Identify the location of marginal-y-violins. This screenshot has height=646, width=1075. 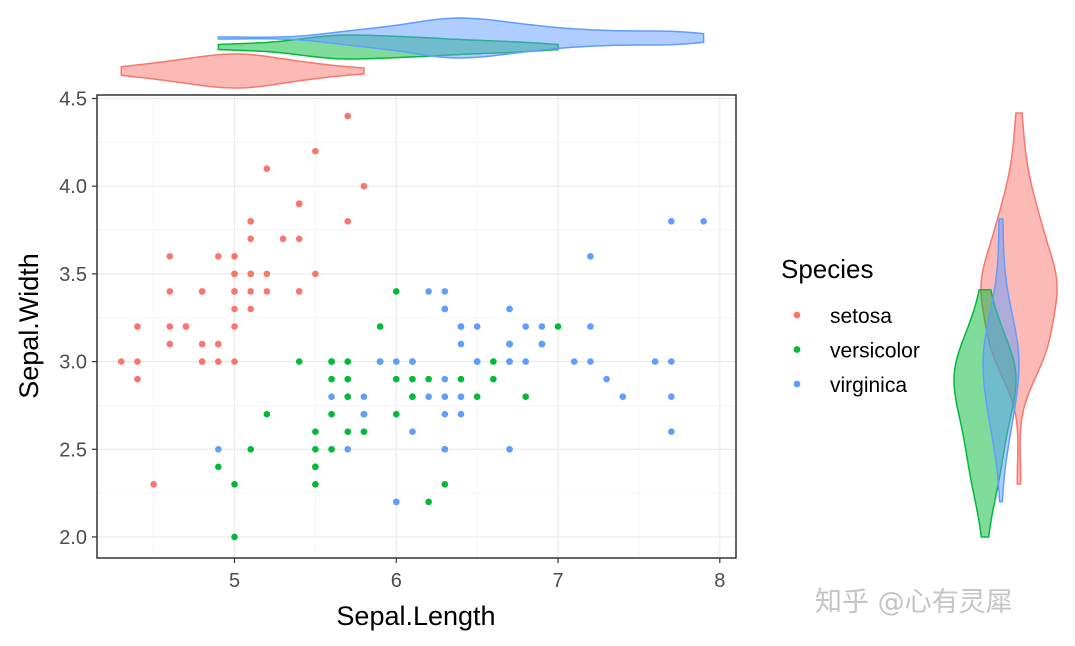
(1005, 325).